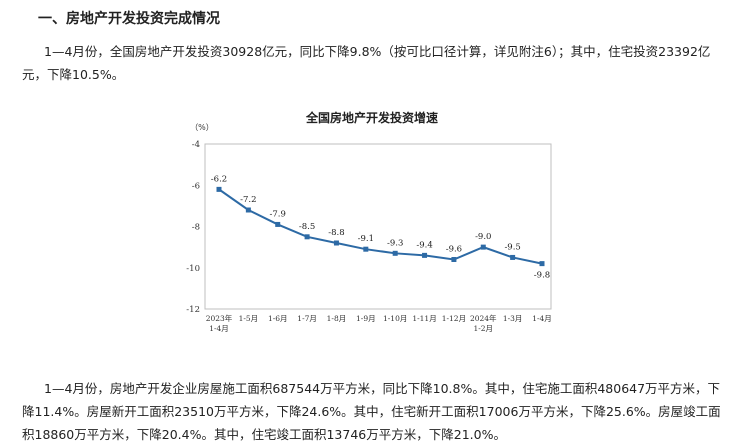  I want to click on data-label: -9.4, so click(424, 245).